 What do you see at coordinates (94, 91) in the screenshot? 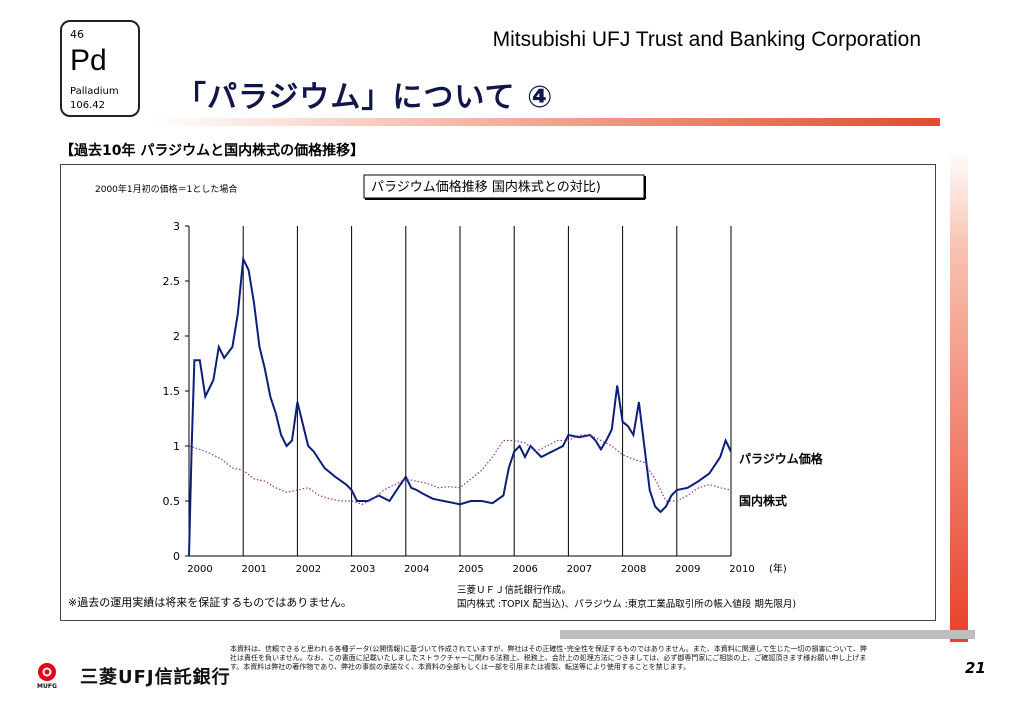
I see `element-name: Palladium` at bounding box center [94, 91].